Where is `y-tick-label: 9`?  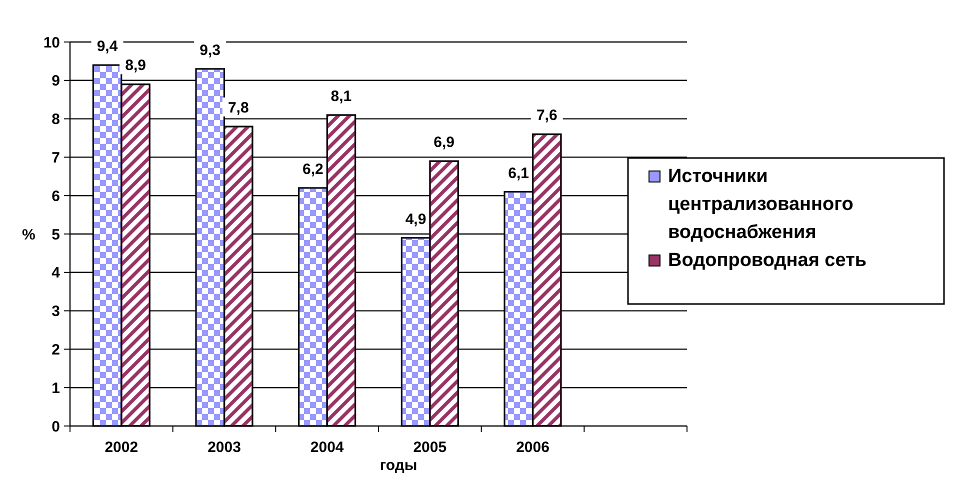
y-tick-label: 9 is located at coordinates (56, 81).